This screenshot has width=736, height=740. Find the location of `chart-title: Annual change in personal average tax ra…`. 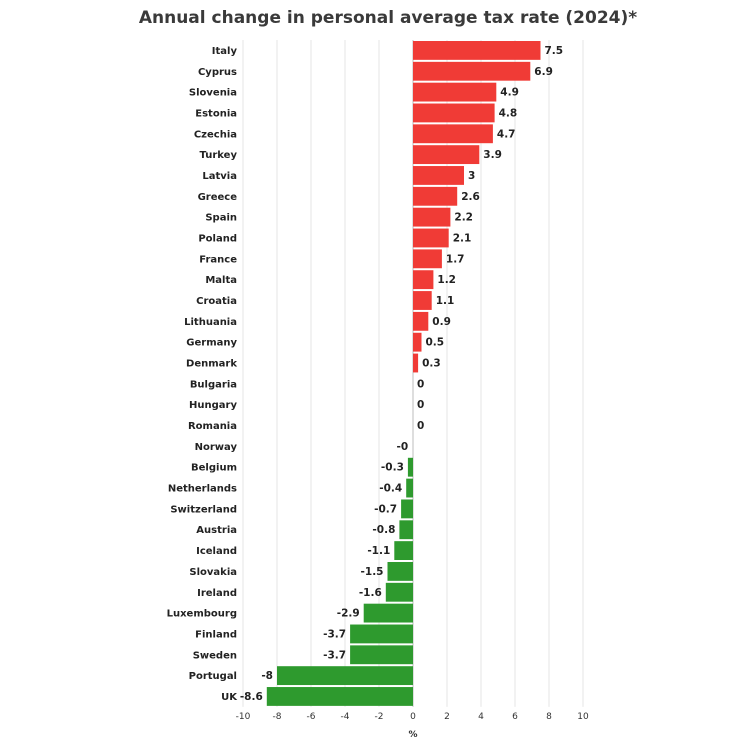

chart-title: Annual change in personal average tax ra… is located at coordinates (388, 18).